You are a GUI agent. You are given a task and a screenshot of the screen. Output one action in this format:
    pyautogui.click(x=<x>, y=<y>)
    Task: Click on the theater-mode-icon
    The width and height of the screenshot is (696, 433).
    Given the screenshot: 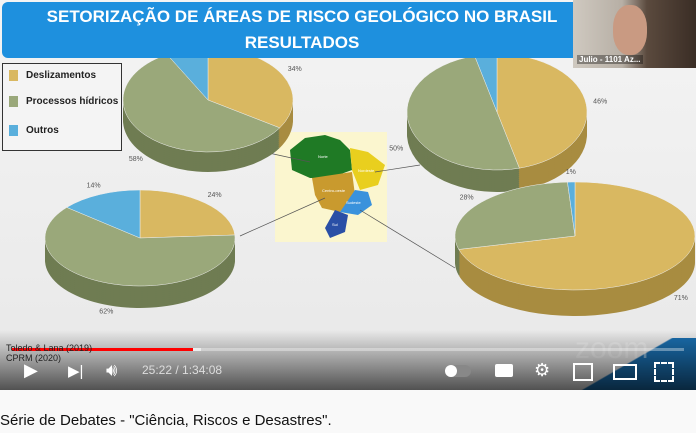 What is the action you would take?
    pyautogui.click(x=625, y=372)
    